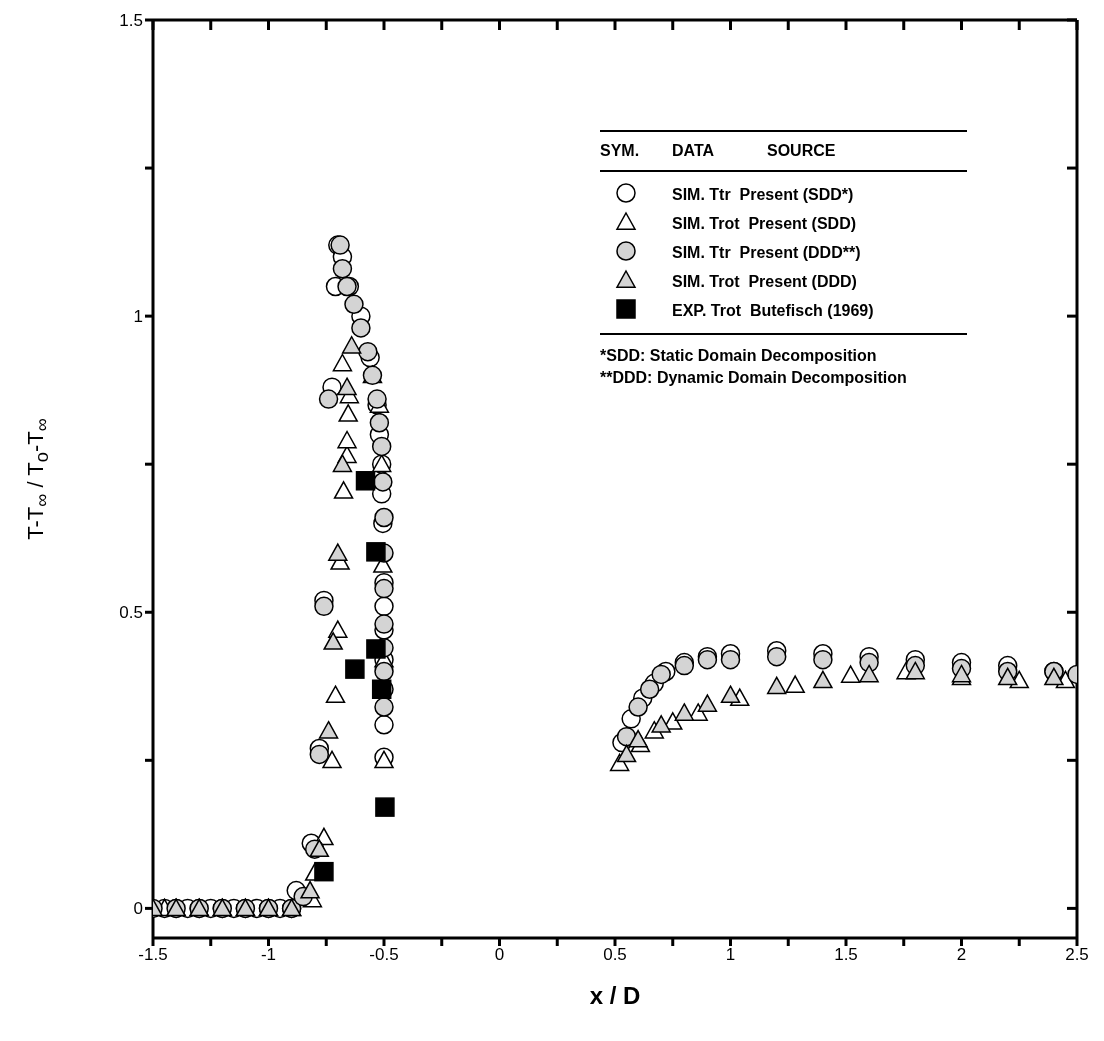 Image resolution: width=1104 pixels, height=1041 pixels. I want to click on x-tick-label: -1.5, so click(153, 955).